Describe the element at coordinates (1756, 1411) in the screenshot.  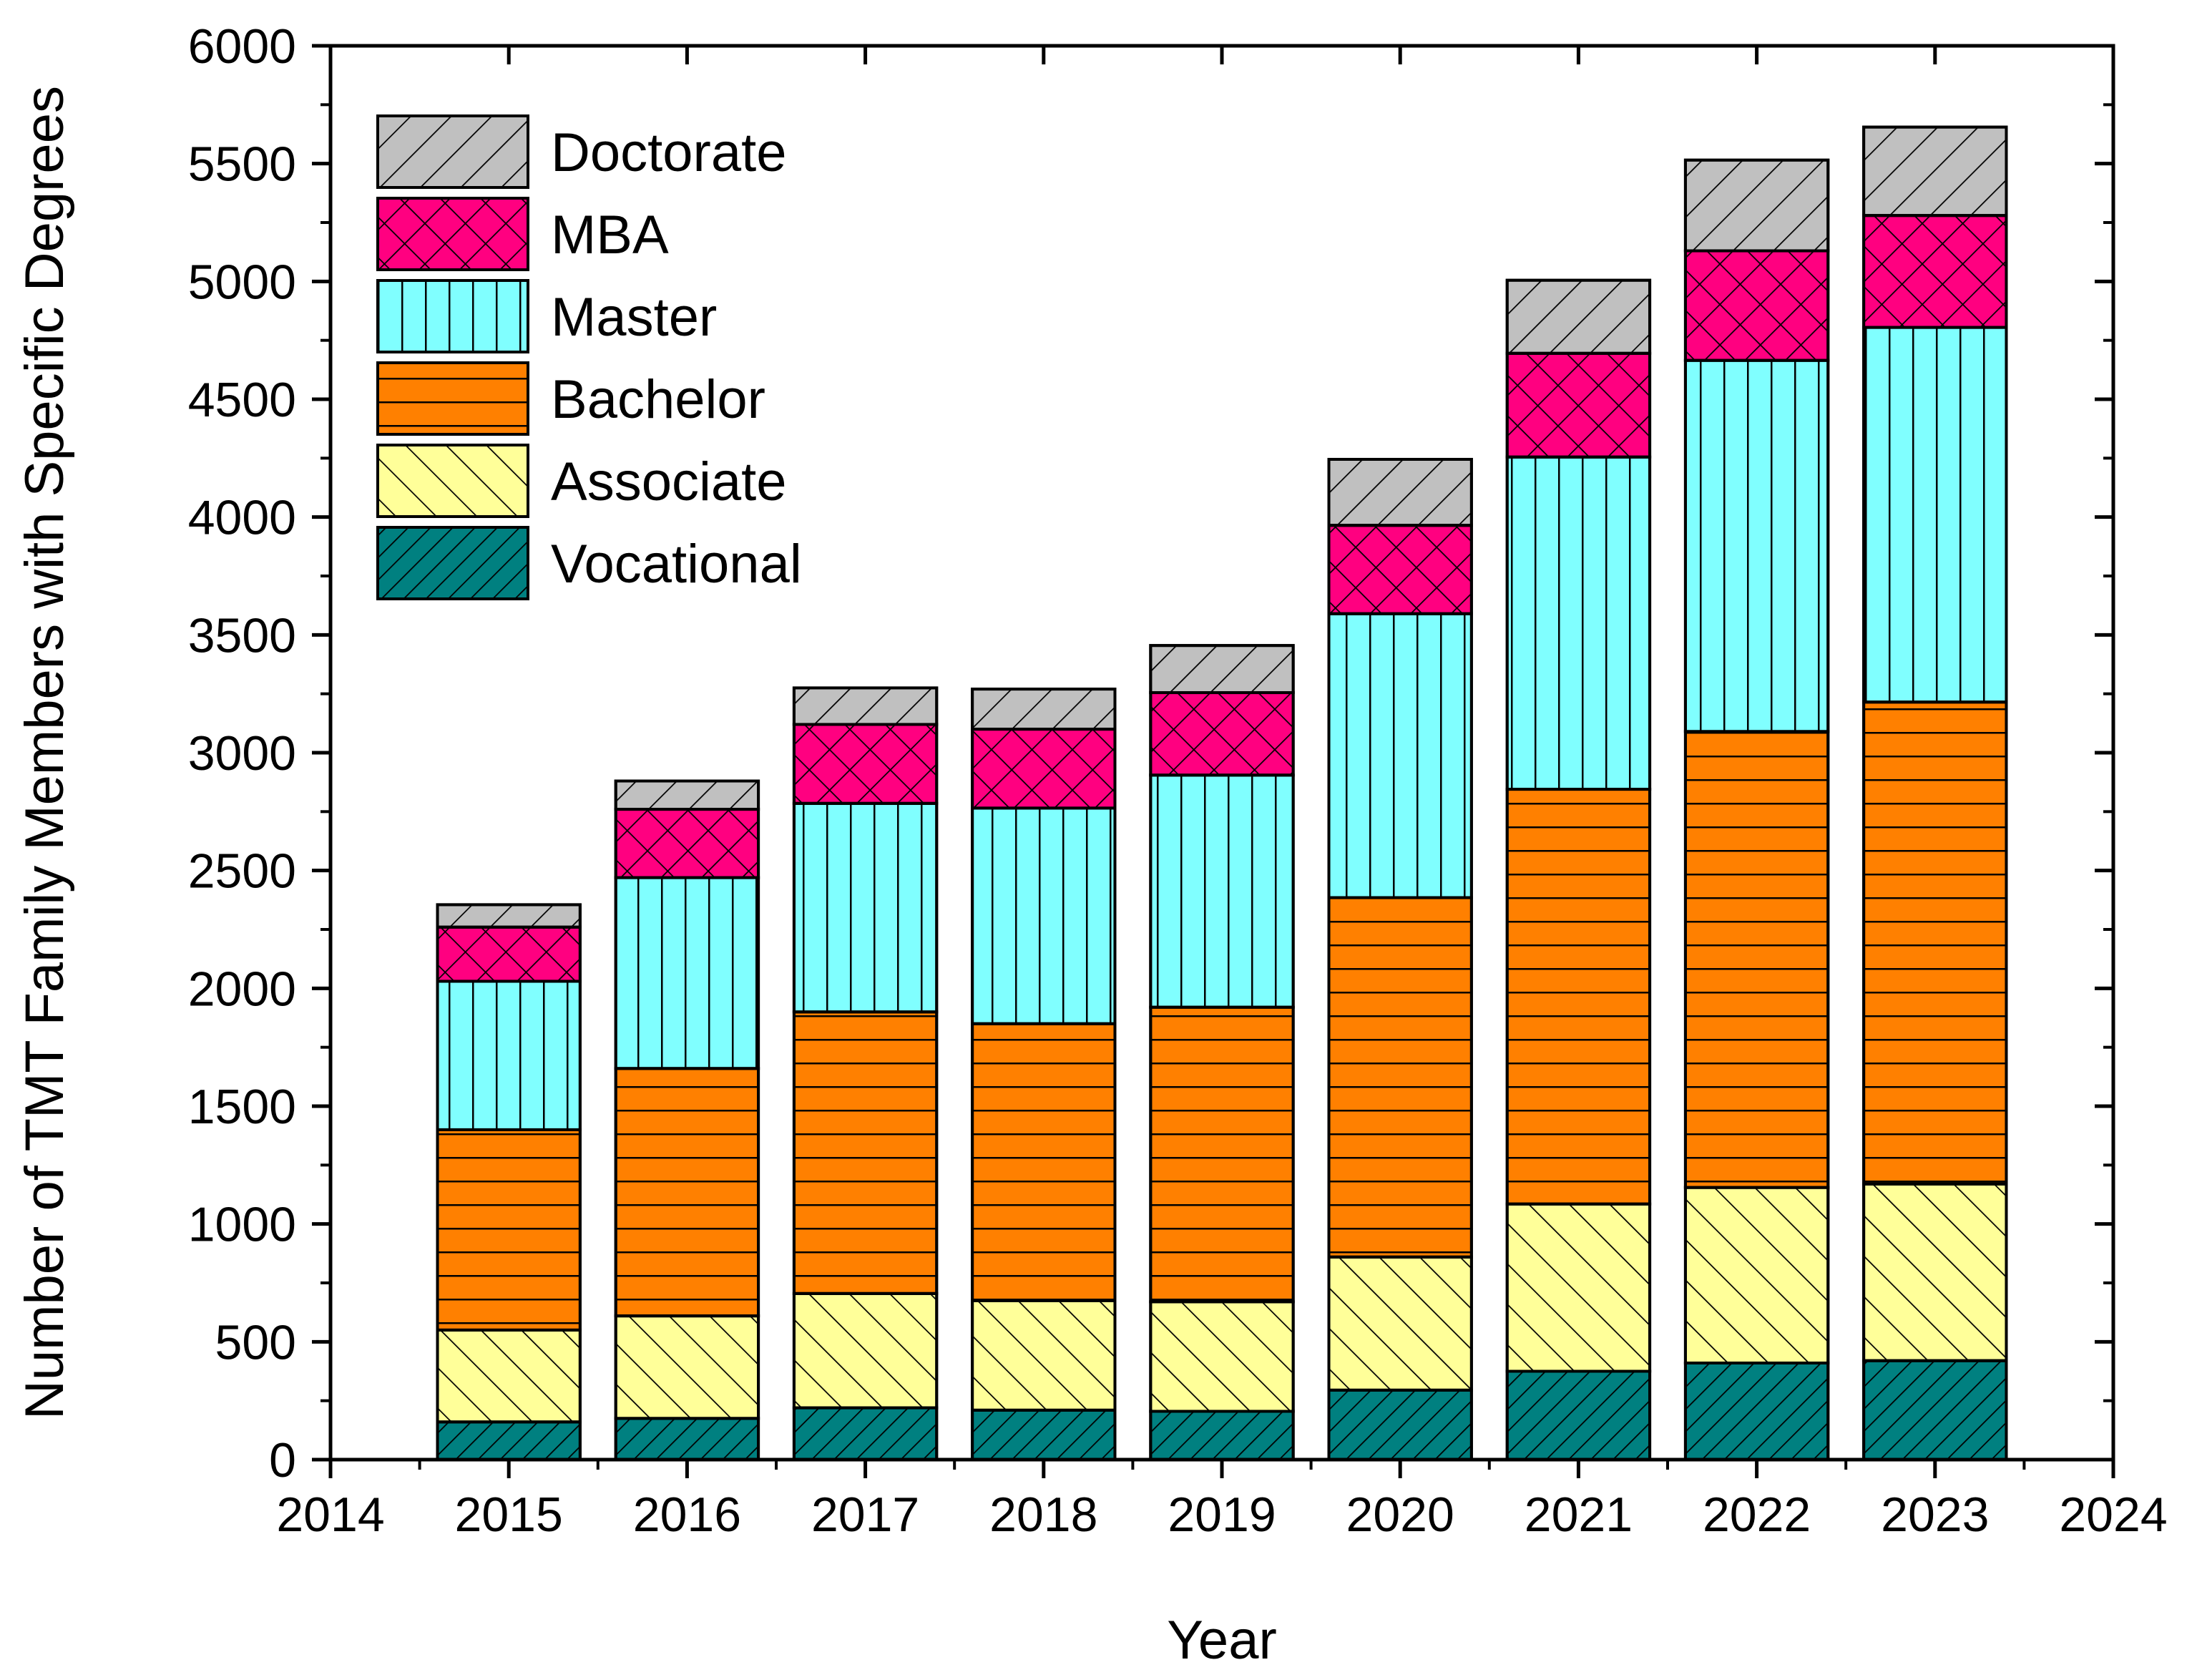
I see `bar-hatch-vocational-2022` at that location.